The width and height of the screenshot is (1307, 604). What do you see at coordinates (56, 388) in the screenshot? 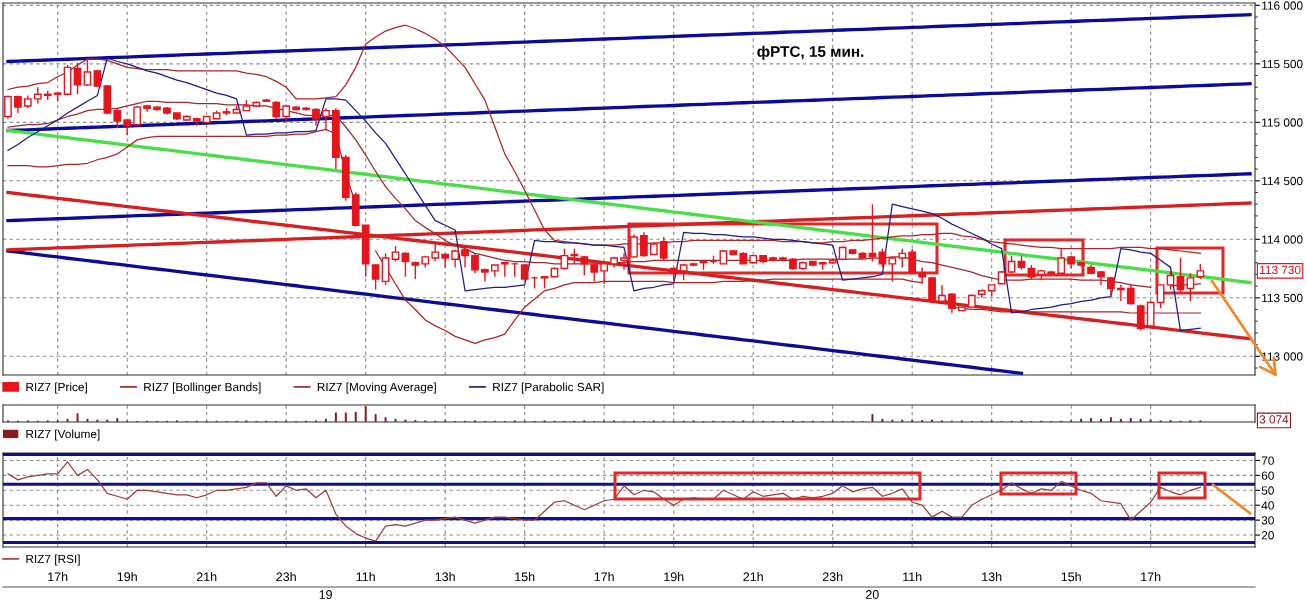
I see `legend-label: RIZ7 [Price]` at bounding box center [56, 388].